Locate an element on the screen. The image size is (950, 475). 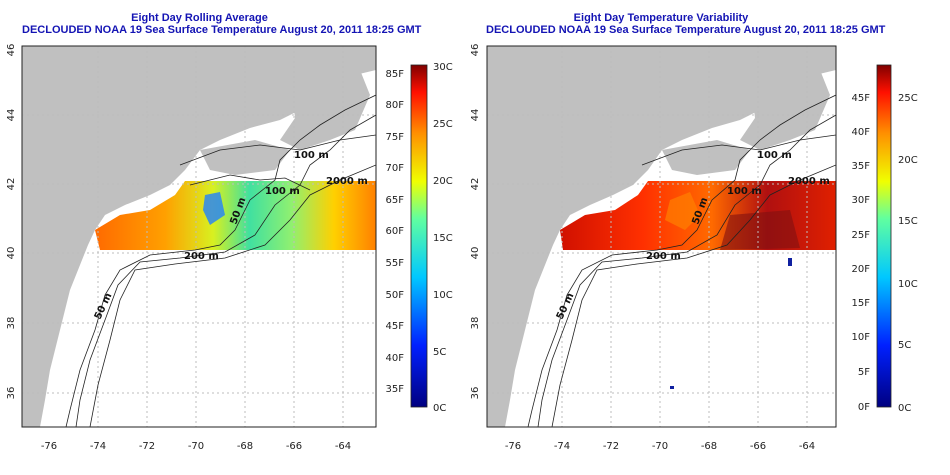
right-cb-c-label: 25C is located at coordinates (908, 98).